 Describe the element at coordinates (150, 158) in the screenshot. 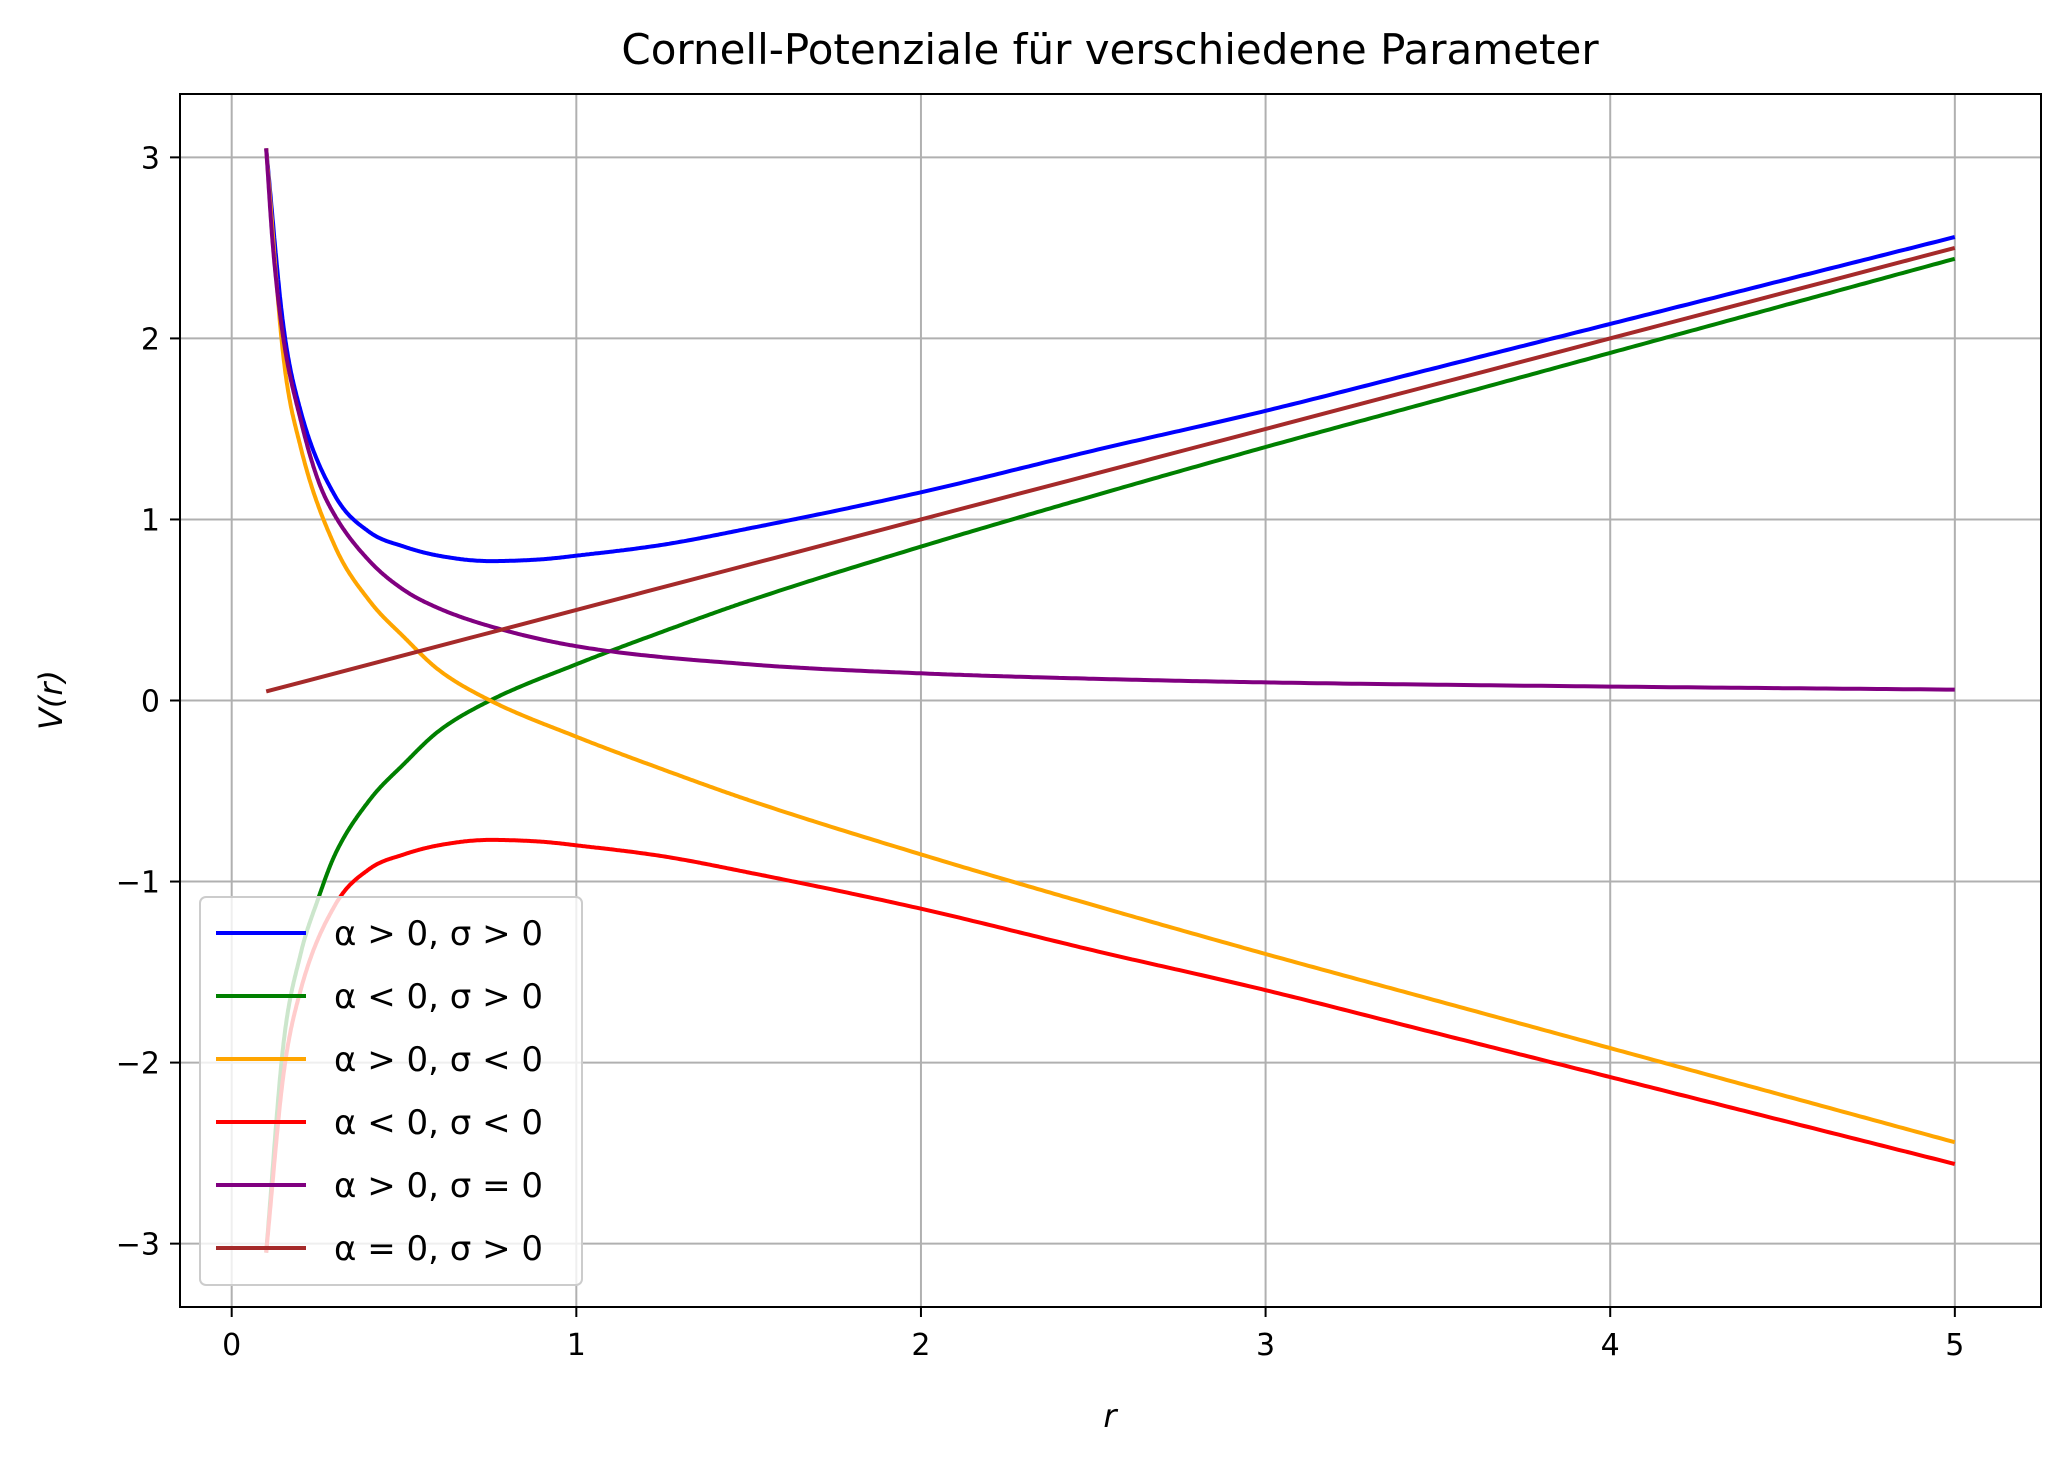

I see `y-tick-label-6: 3` at that location.